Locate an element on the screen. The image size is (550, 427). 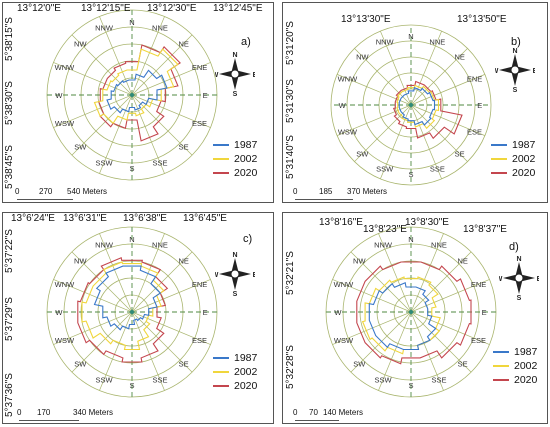
lon-label: 13°8'23"E is located at coordinates (385, 229).